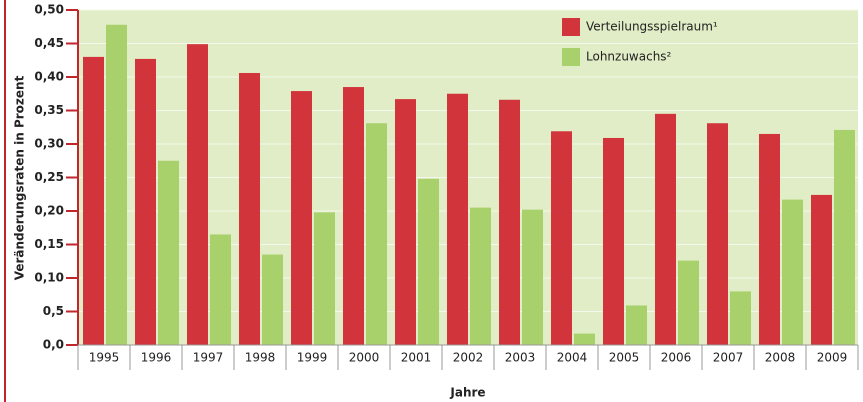 The width and height of the screenshot is (863, 402). I want to click on y-tick-label: 0,35, so click(49, 110).